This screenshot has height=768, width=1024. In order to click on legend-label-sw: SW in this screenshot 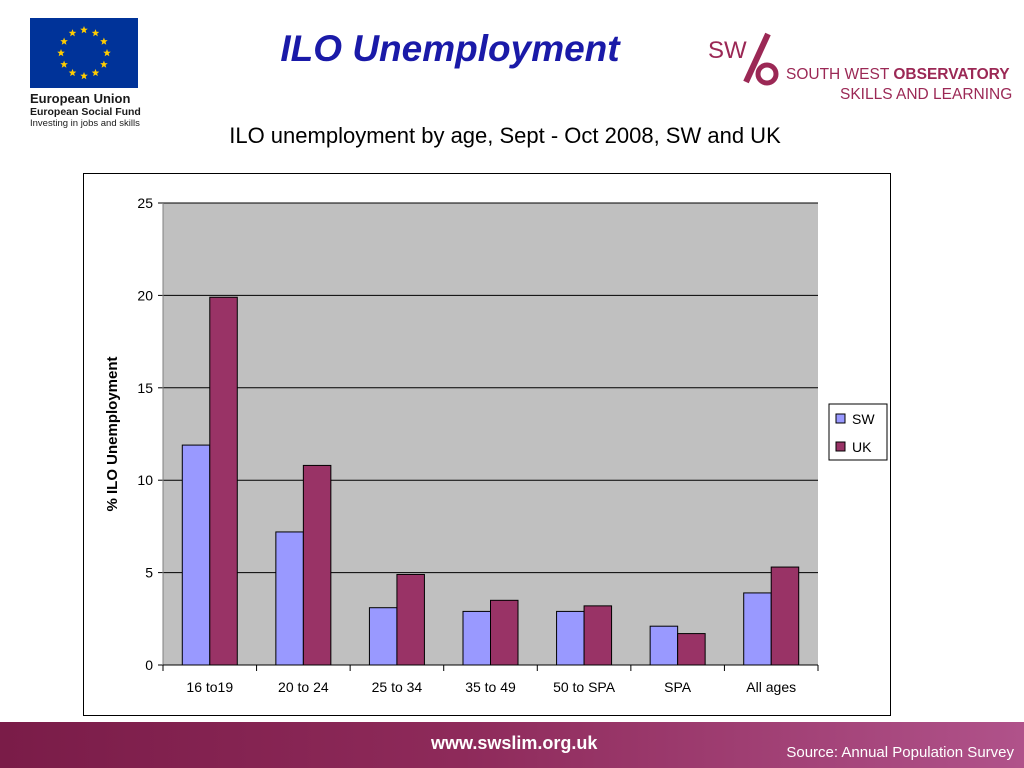, I will do `click(863, 419)`.